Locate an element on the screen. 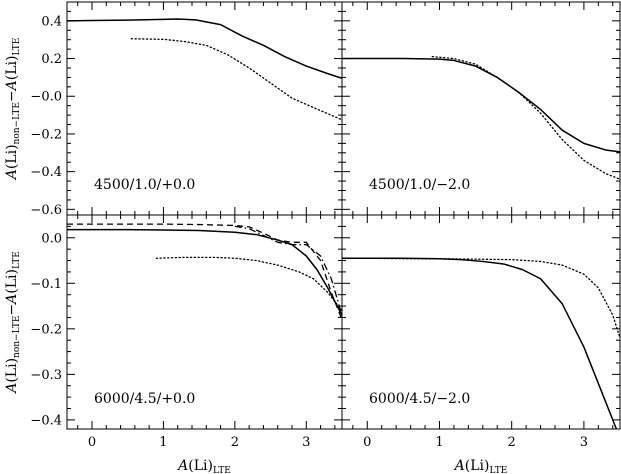 The height and width of the screenshot is (474, 621). y-tick-label: −0.0 is located at coordinates (46, 97).